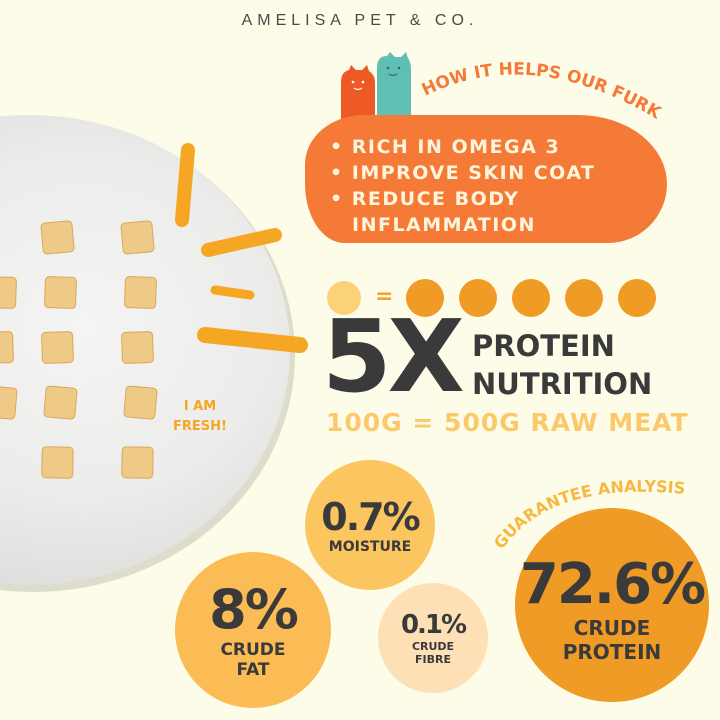 The height and width of the screenshot is (720, 720). I want to click on fibre-value: 0.1%, so click(433, 625).